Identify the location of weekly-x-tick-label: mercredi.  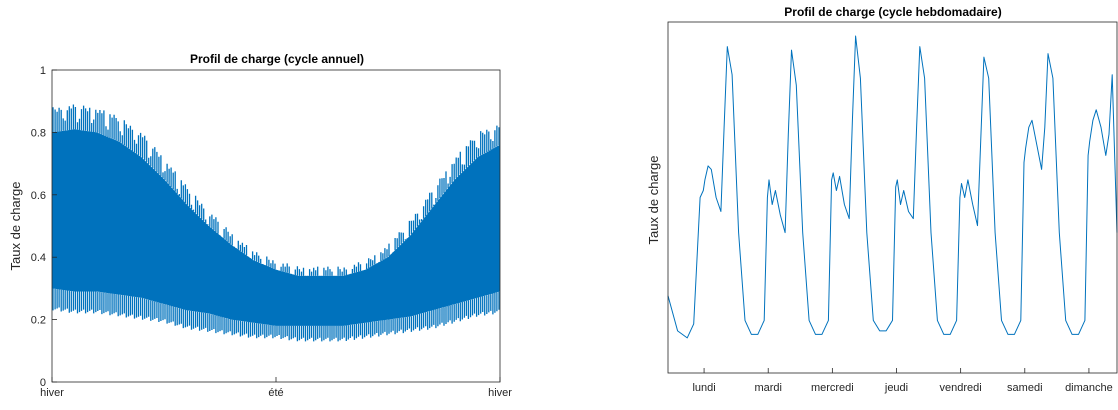
(832, 388).